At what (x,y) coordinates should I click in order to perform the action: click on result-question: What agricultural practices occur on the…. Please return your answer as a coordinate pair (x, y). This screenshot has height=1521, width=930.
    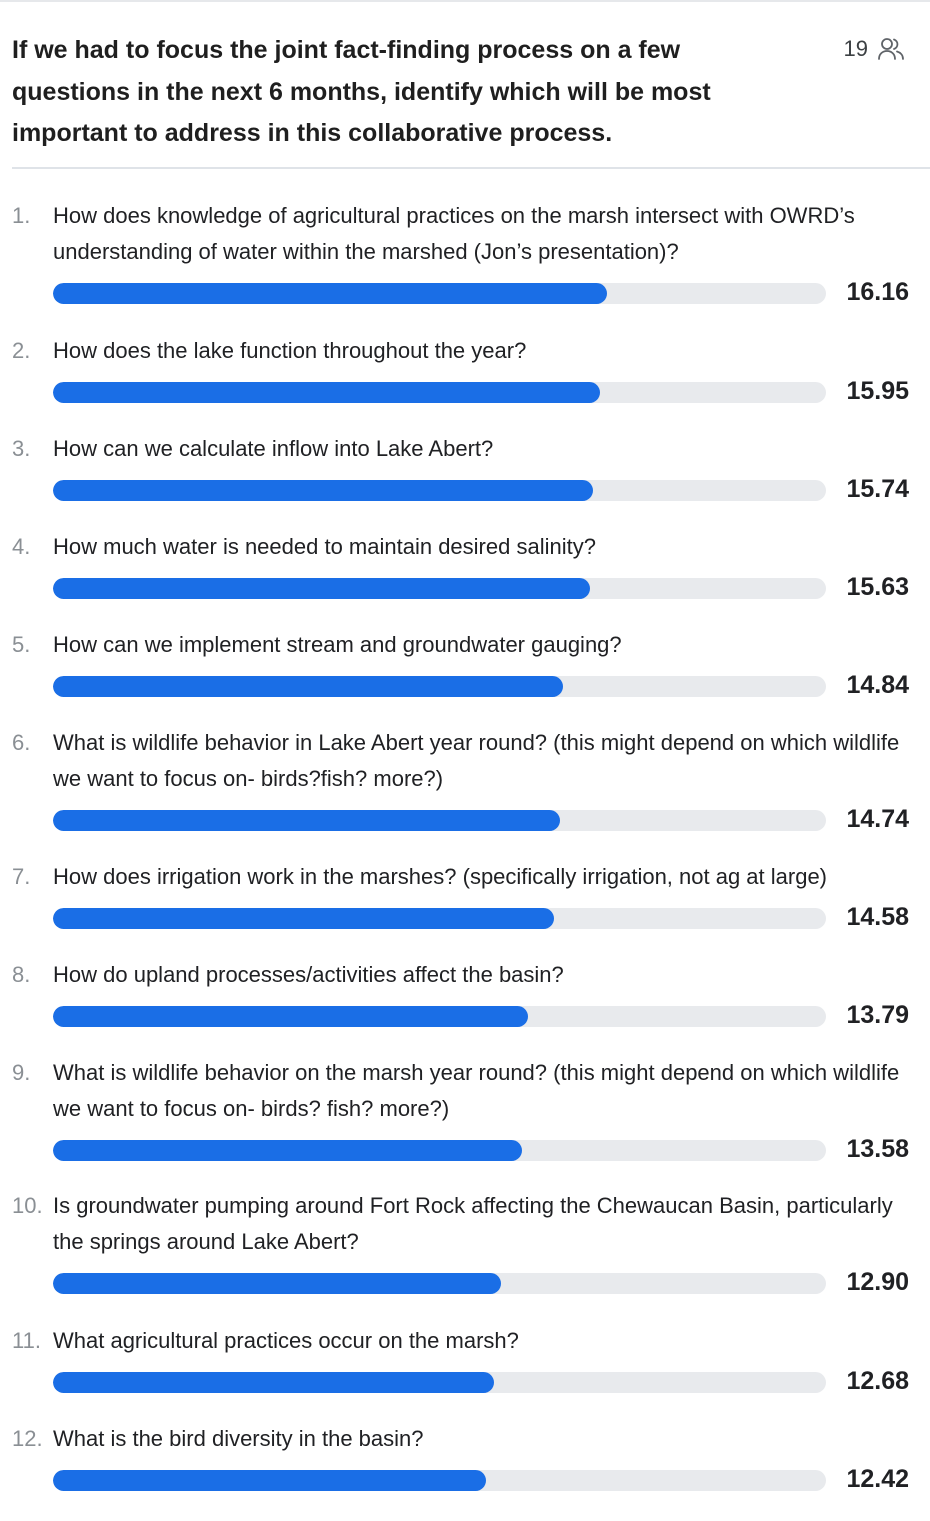
    Looking at the image, I should click on (286, 1340).